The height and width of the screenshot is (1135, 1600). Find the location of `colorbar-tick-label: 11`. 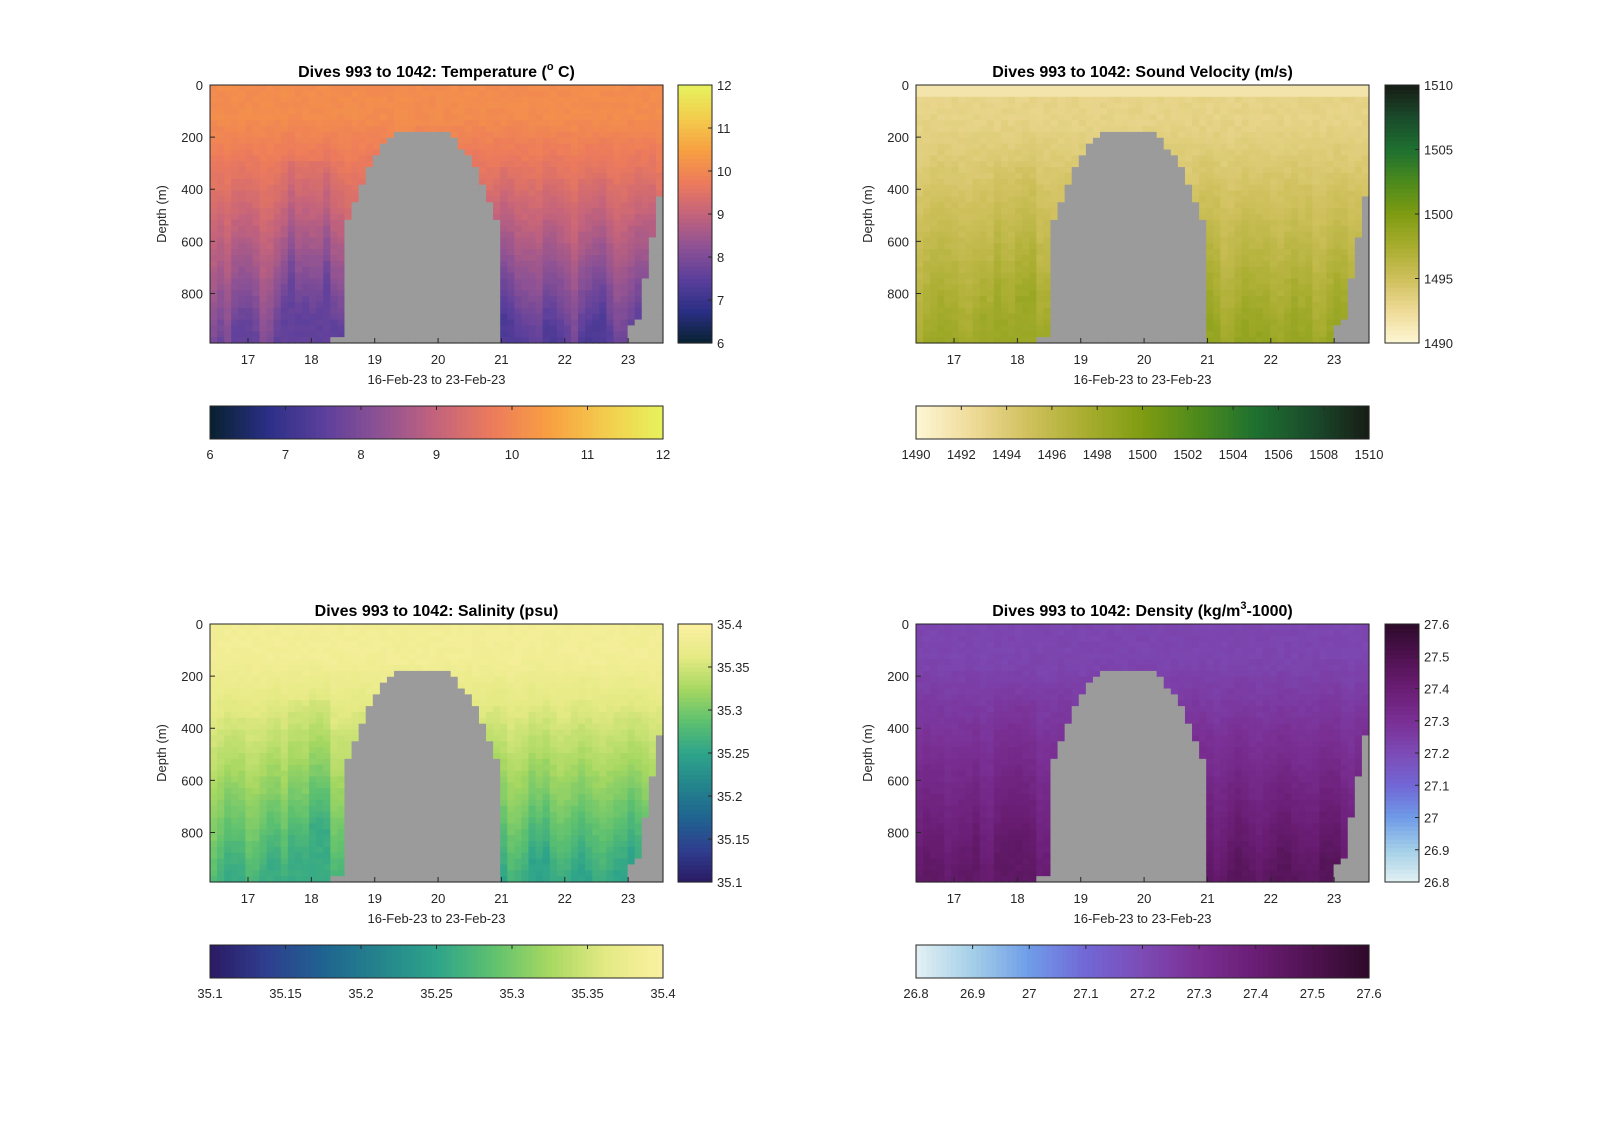

colorbar-tick-label: 11 is located at coordinates (724, 128).